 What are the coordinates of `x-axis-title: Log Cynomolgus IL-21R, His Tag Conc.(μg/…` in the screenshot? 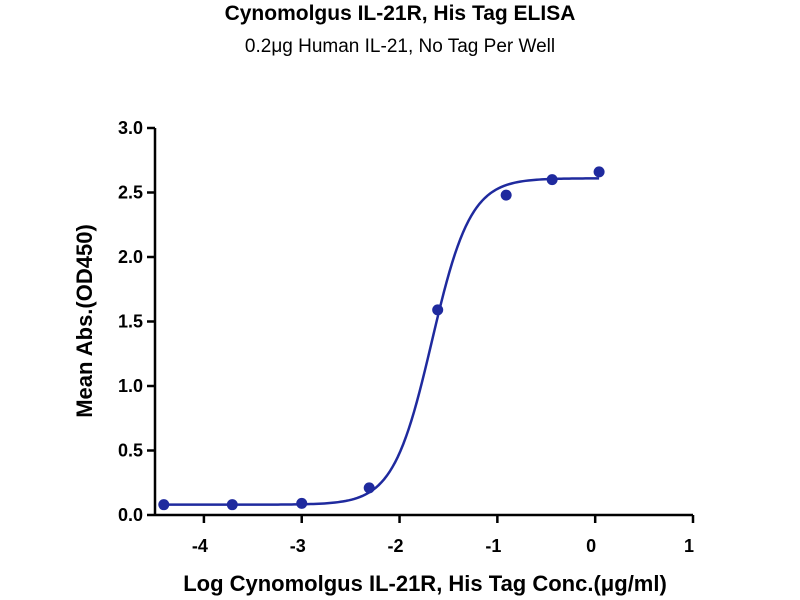 It's located at (425, 583).